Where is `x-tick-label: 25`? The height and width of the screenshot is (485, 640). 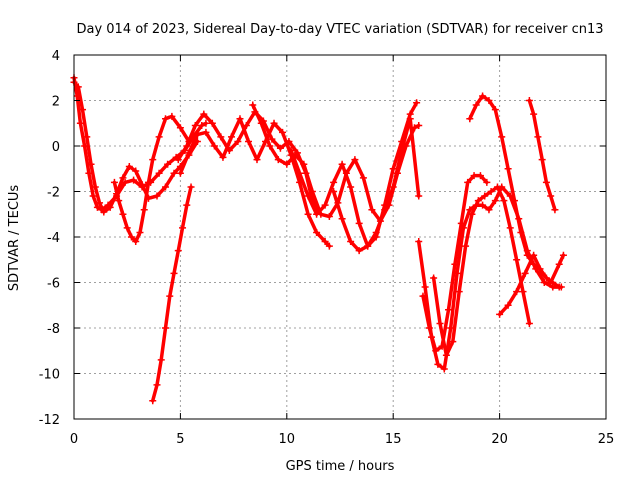
x-tick-label: 25 is located at coordinates (606, 439).